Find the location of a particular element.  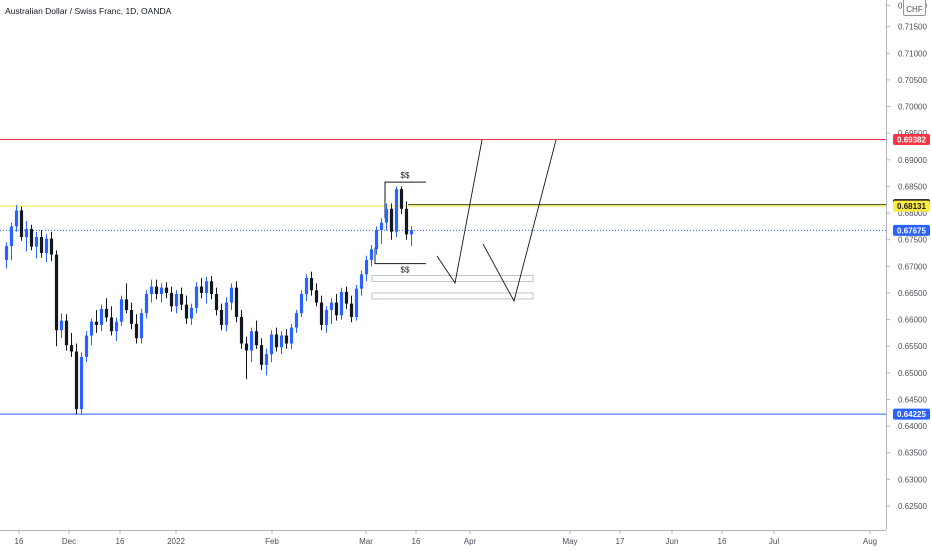

price-label-text: 0.68131 is located at coordinates (911, 206).